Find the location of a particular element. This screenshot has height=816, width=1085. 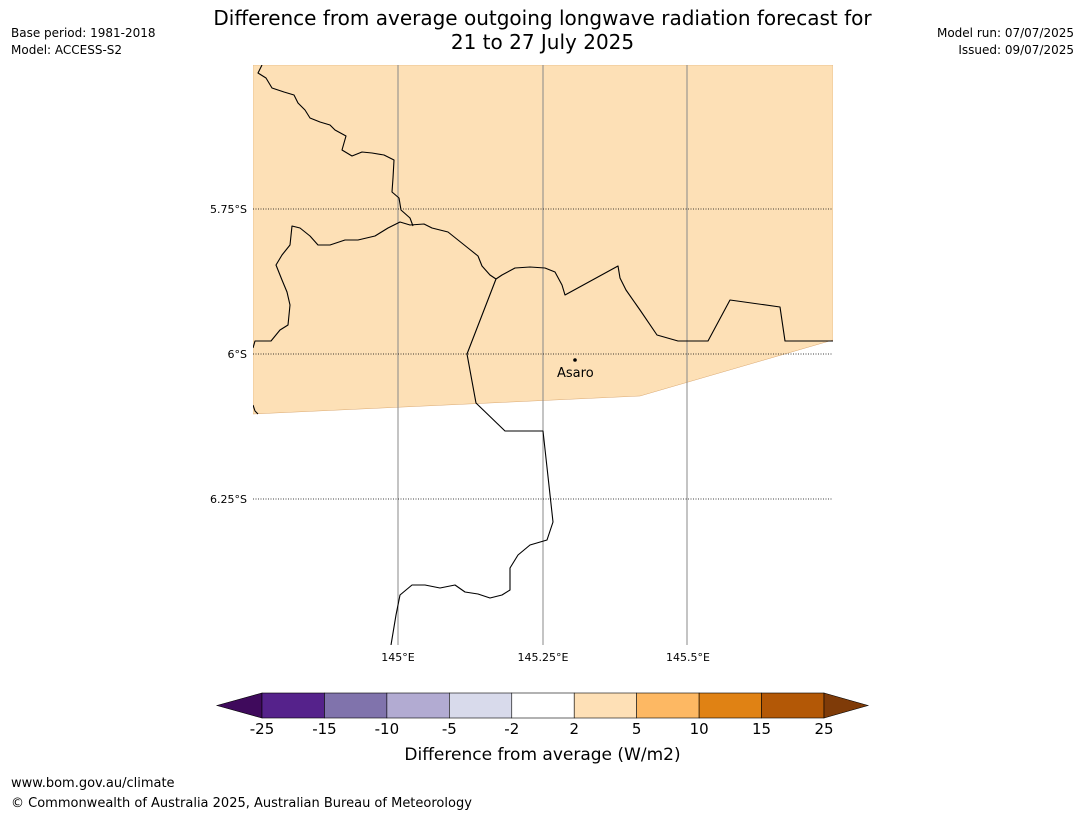

lon-label-145-25: 145.25°E is located at coordinates (543, 657).